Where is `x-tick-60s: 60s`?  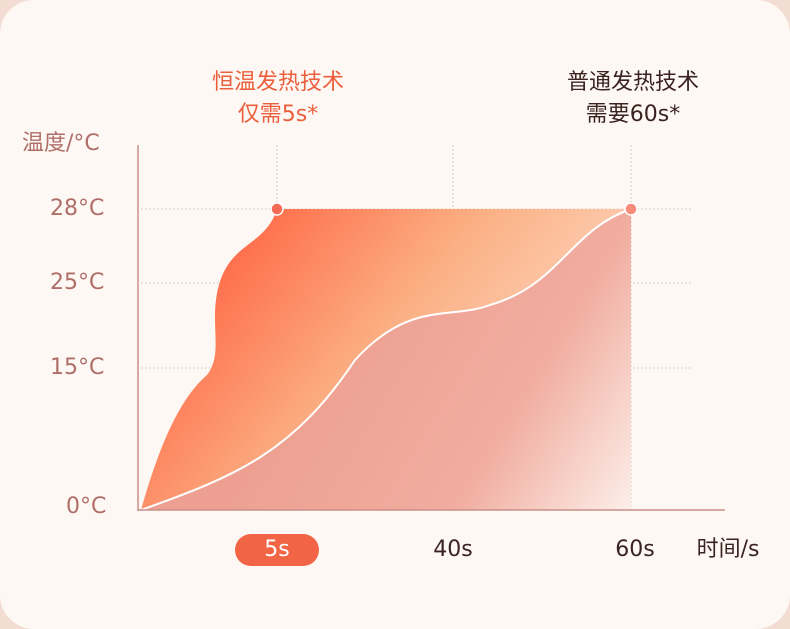 x-tick-60s: 60s is located at coordinates (635, 549).